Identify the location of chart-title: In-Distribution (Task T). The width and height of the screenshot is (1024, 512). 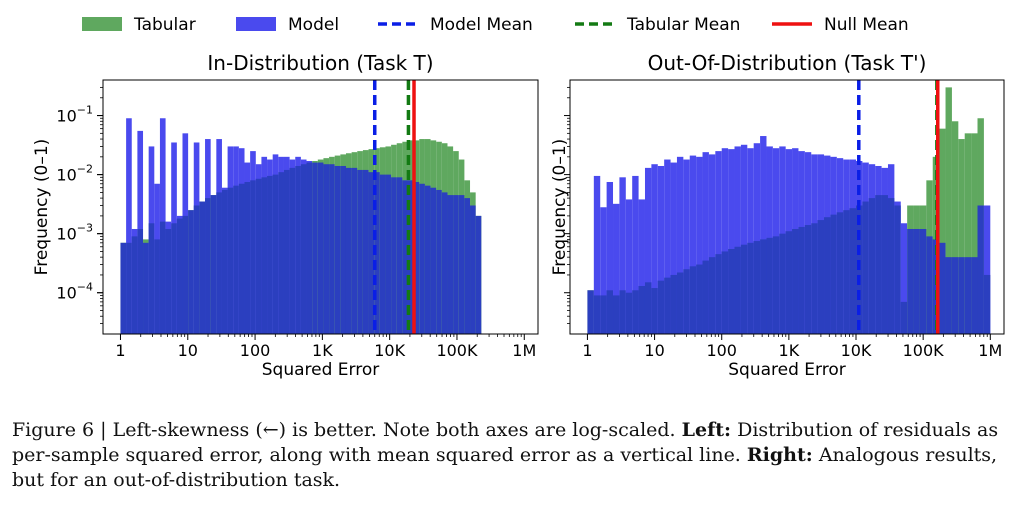
(320, 63).